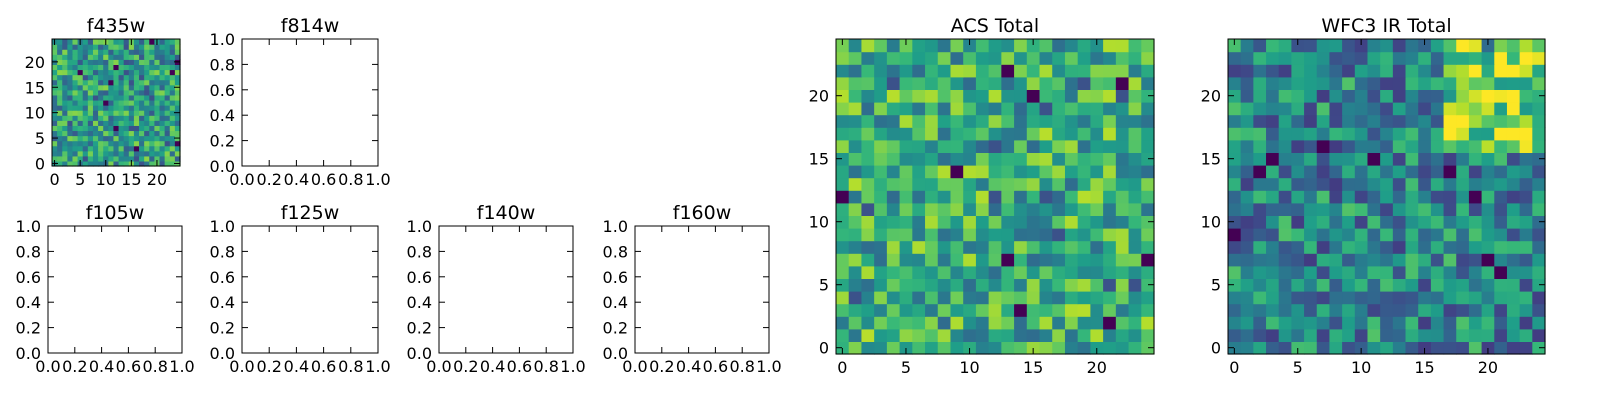  Describe the element at coordinates (465, 366) in the screenshot. I see `x-tick-label: 0.2` at that location.